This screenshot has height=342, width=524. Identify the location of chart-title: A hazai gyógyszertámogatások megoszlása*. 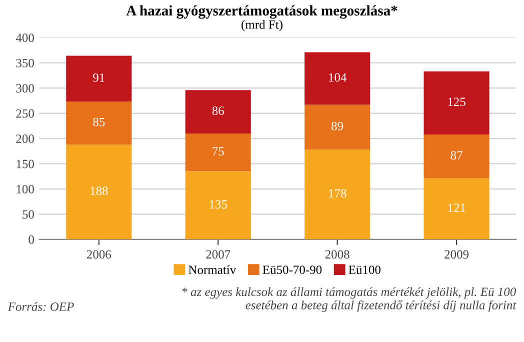
(262, 12).